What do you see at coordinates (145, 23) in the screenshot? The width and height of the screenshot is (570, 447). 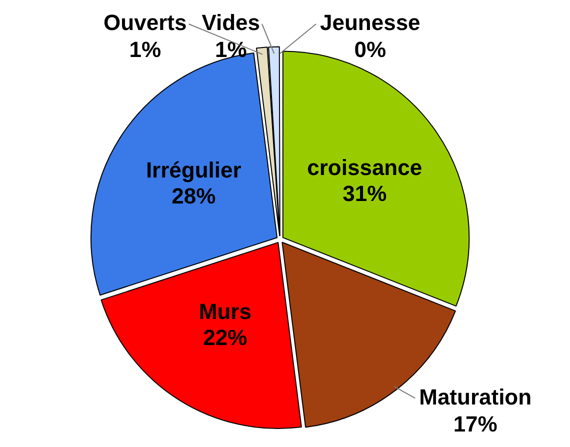 I see `slice-label: Ouverts` at bounding box center [145, 23].